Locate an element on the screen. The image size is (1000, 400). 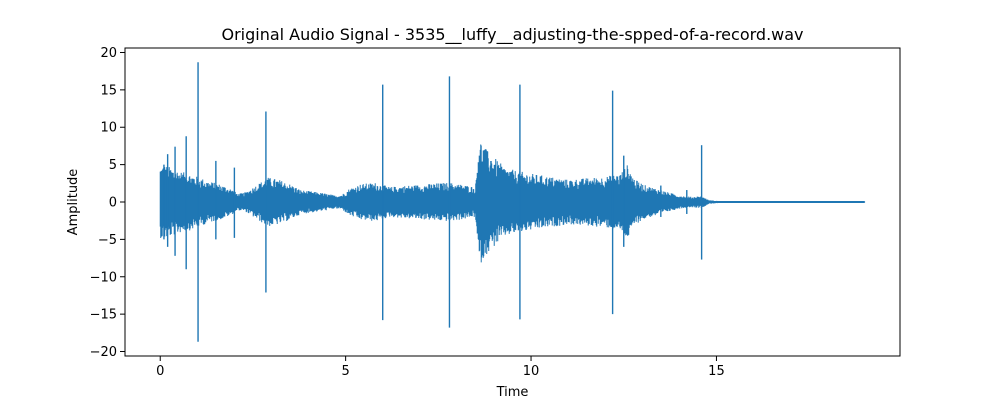
x-tick-label: 0 is located at coordinates (160, 371).